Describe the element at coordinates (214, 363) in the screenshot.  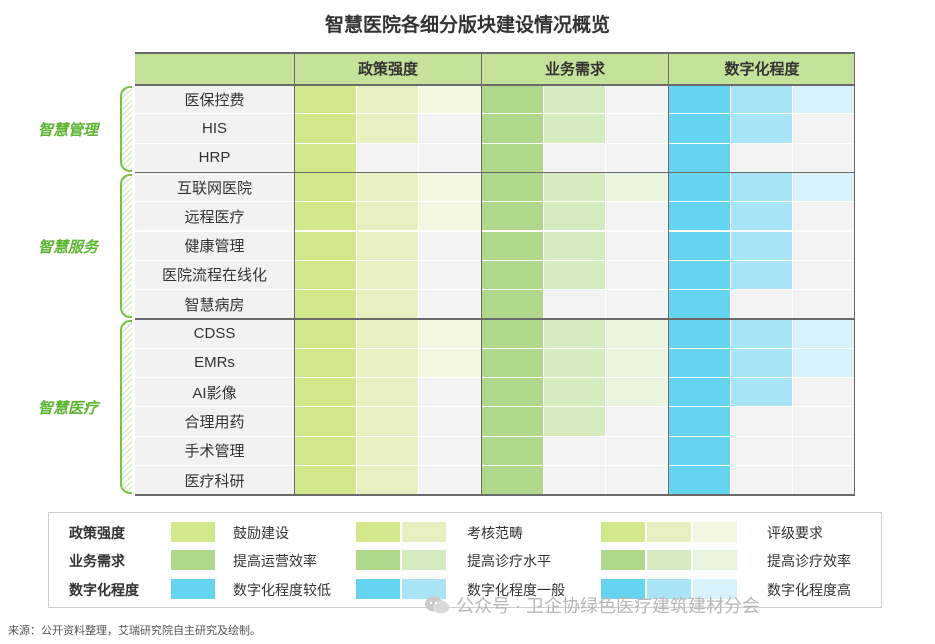
I see `row-label: EMRs` at that location.